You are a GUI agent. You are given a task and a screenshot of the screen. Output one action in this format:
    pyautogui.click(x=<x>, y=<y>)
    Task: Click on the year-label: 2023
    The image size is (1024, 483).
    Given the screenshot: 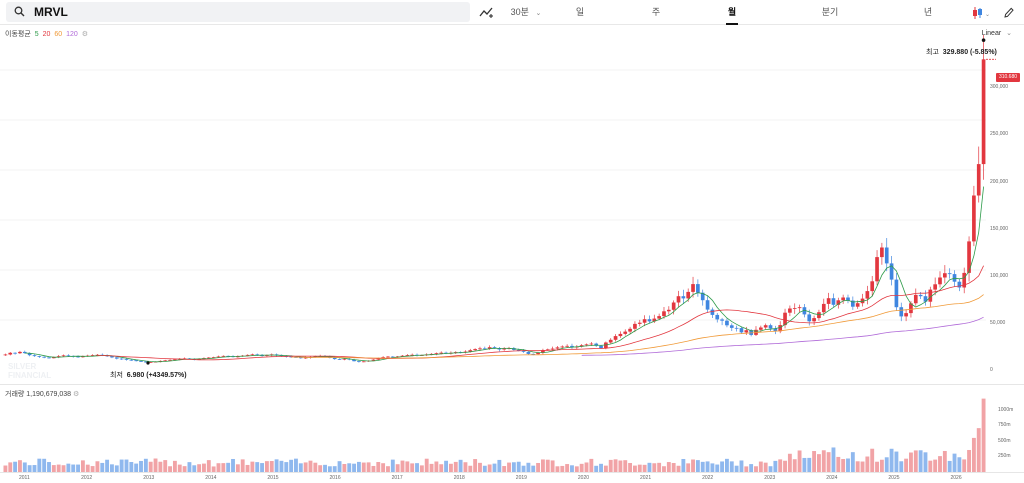 What is the action you would take?
    pyautogui.click(x=770, y=478)
    